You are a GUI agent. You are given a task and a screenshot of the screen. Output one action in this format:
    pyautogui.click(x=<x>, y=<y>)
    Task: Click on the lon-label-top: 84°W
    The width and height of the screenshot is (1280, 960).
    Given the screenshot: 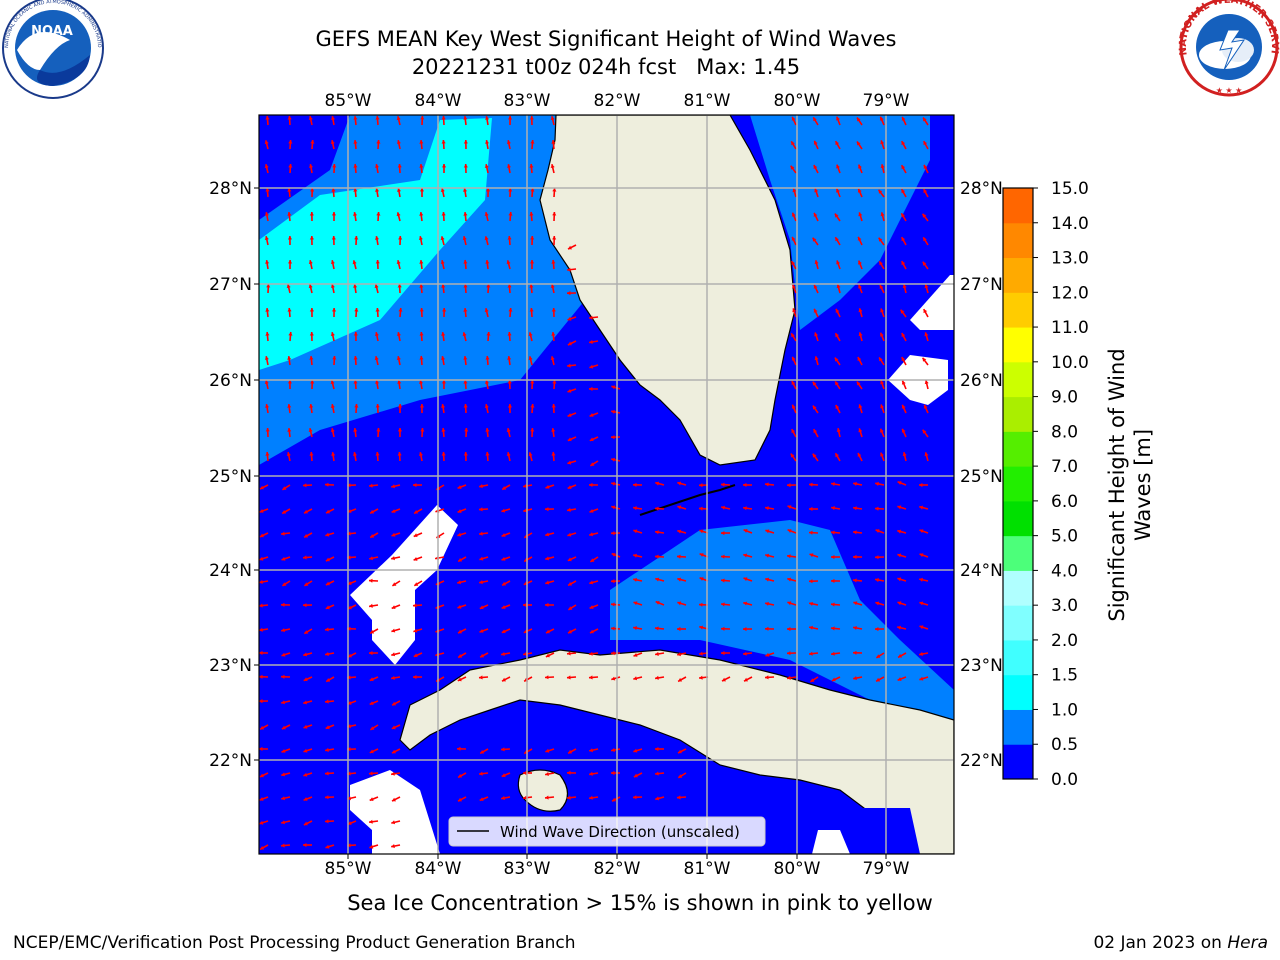 What is the action you would take?
    pyautogui.click(x=438, y=101)
    